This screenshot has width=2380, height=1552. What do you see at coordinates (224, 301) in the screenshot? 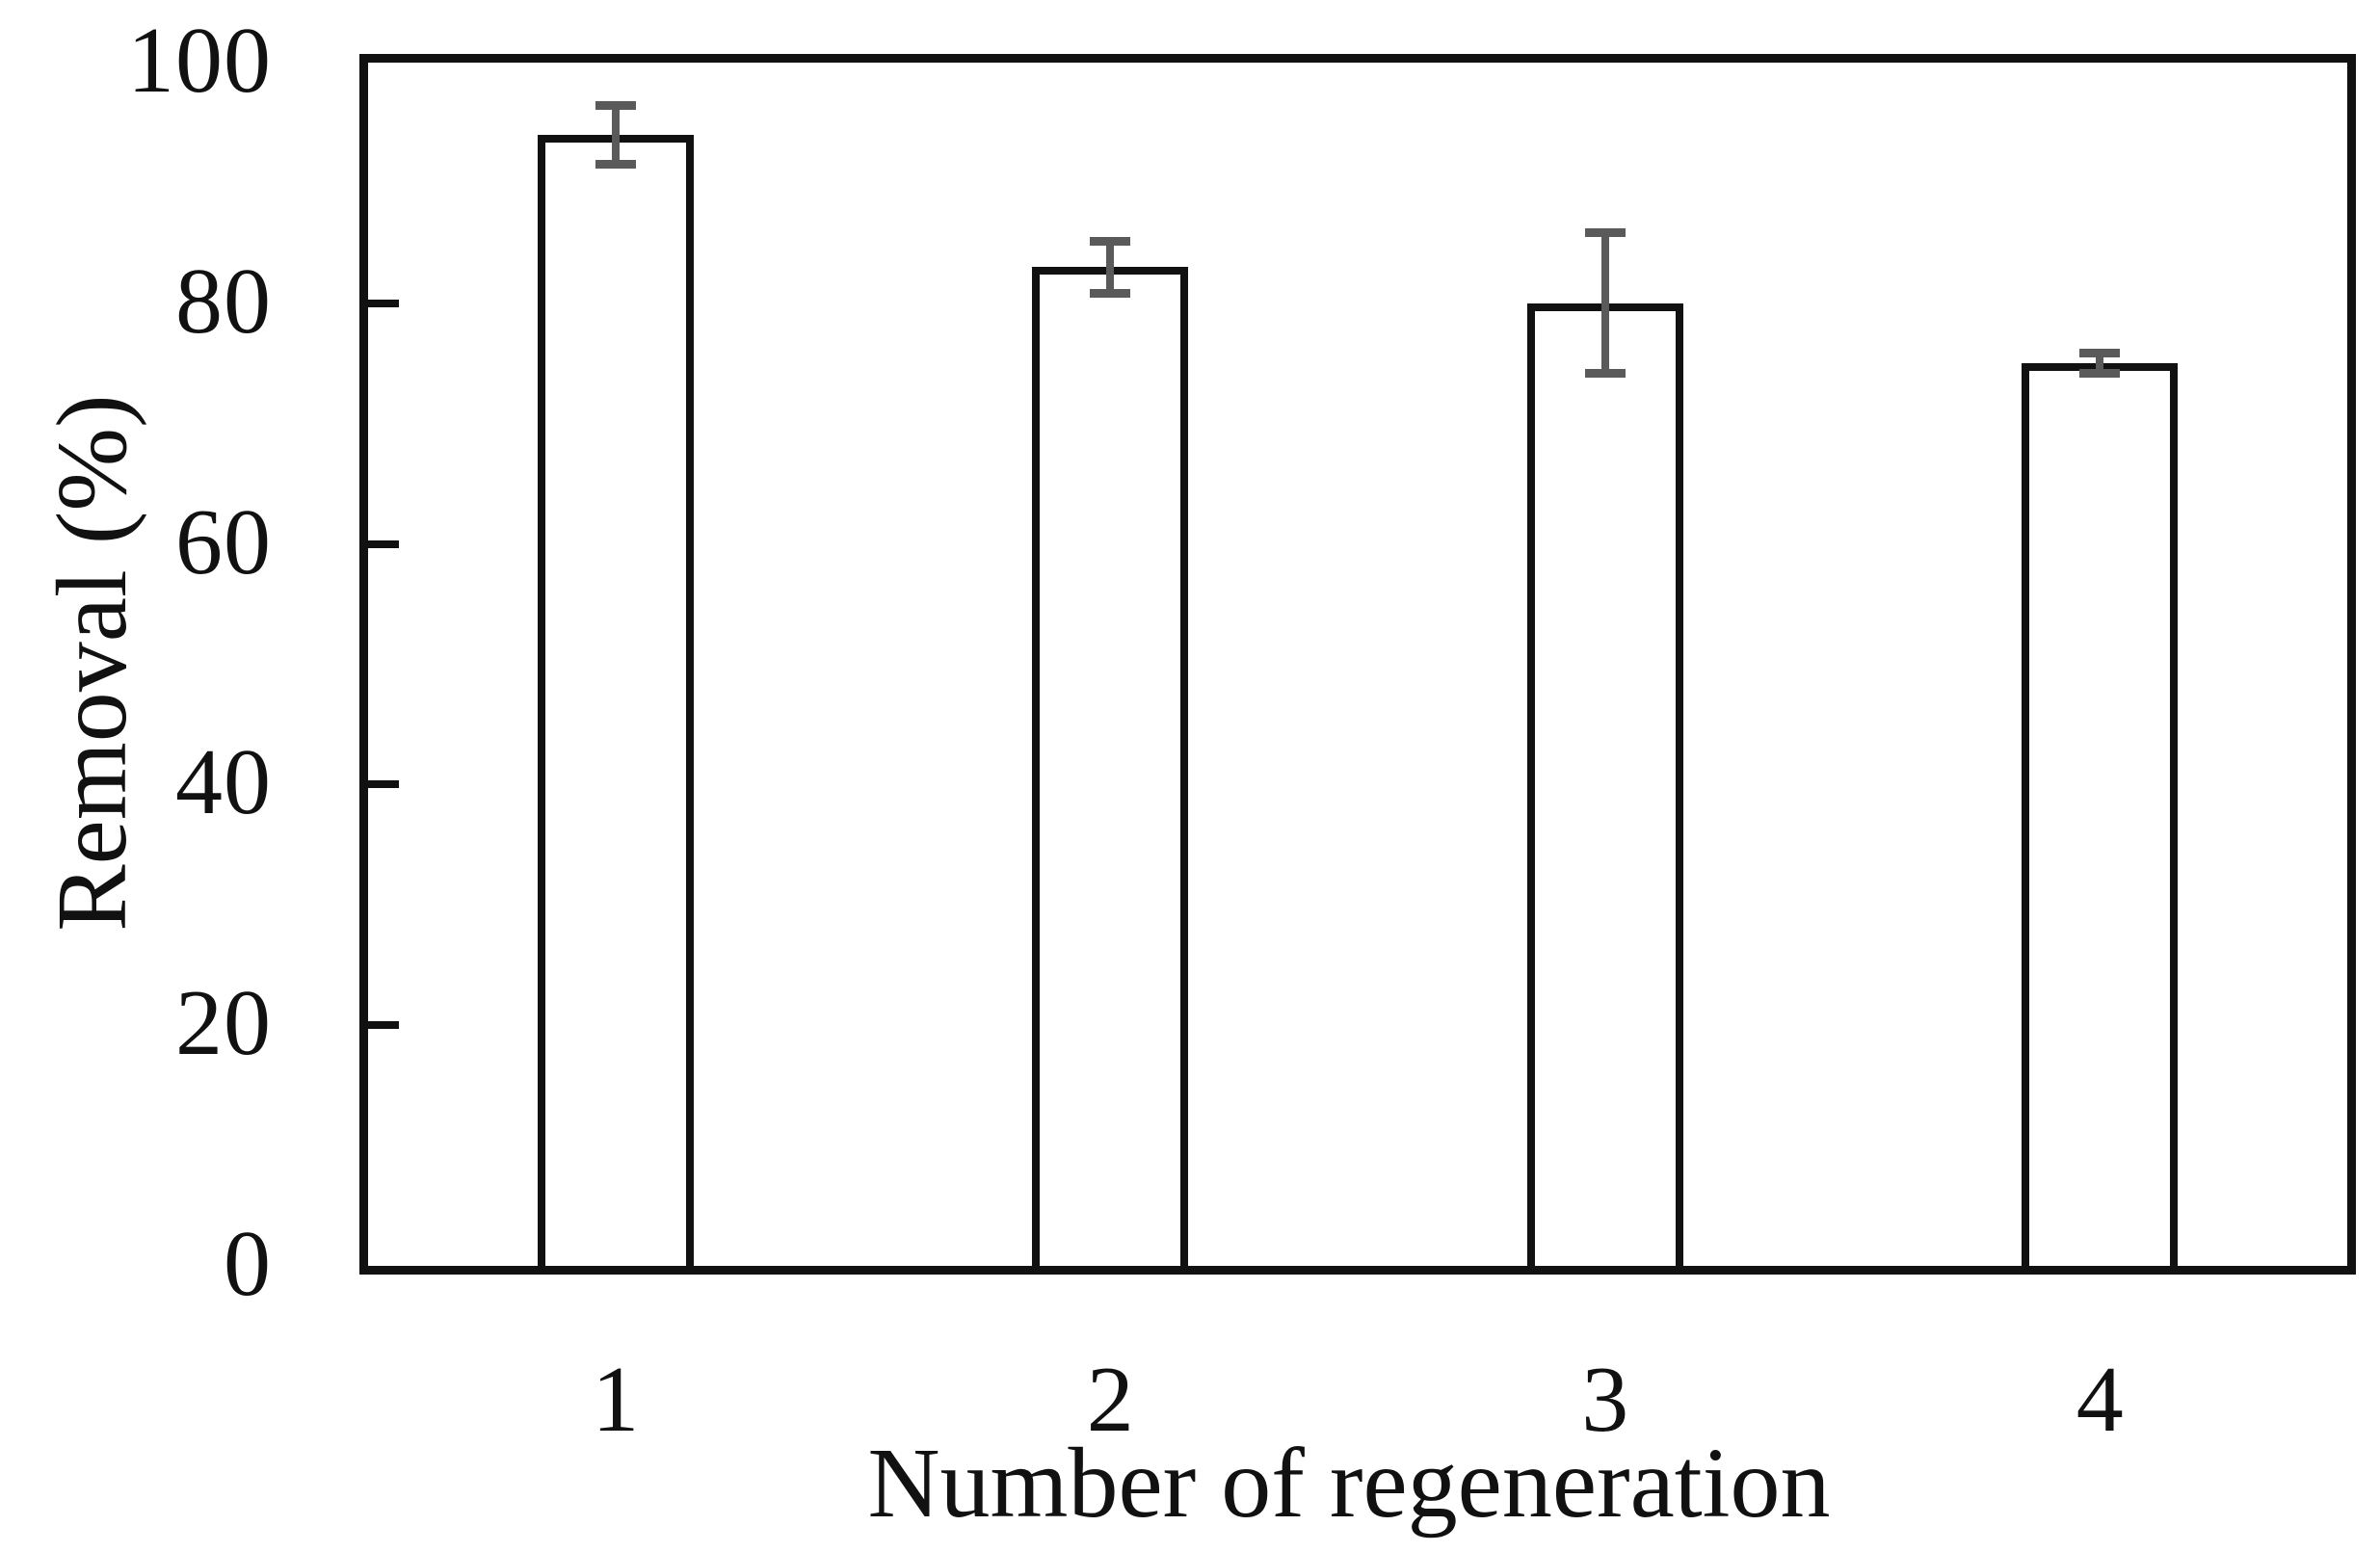
I see `y-tick-label: 80` at bounding box center [224, 301].